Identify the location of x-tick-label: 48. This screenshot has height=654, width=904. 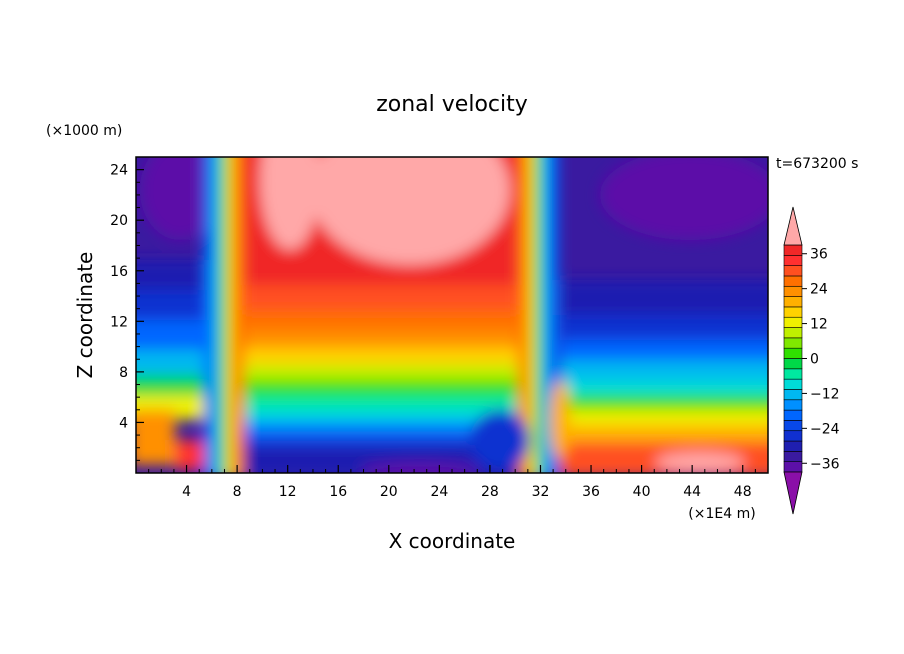
(743, 492).